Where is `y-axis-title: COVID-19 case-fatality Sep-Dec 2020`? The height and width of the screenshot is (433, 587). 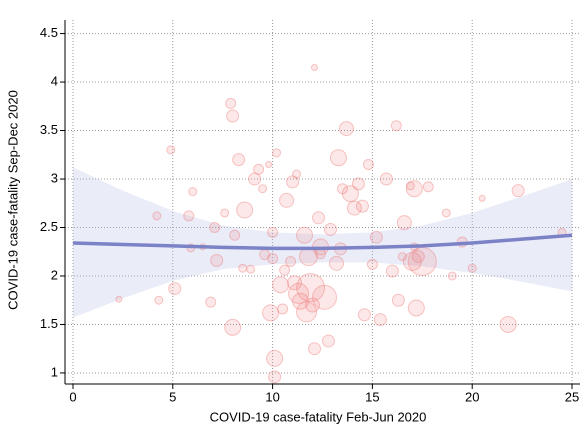 y-axis-title: COVID-19 case-fatality Sep-Dec 2020 is located at coordinates (12, 200).